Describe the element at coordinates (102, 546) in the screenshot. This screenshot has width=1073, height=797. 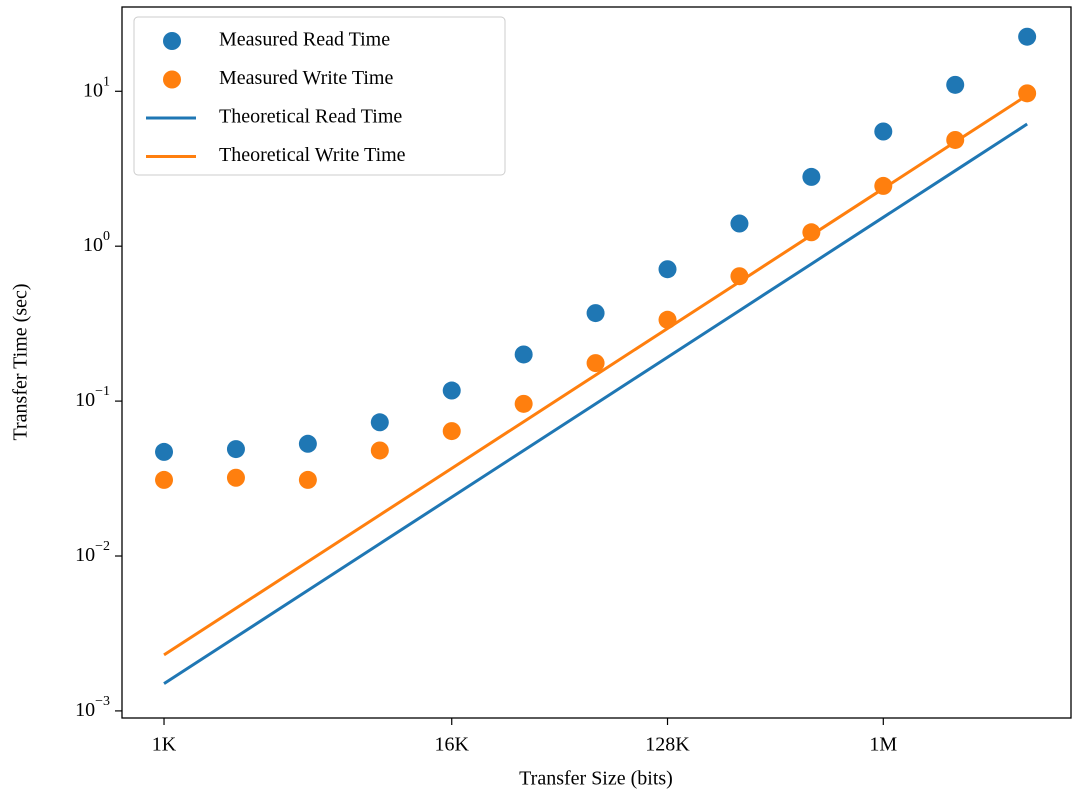
I see `y-tick-exponent: −2` at that location.